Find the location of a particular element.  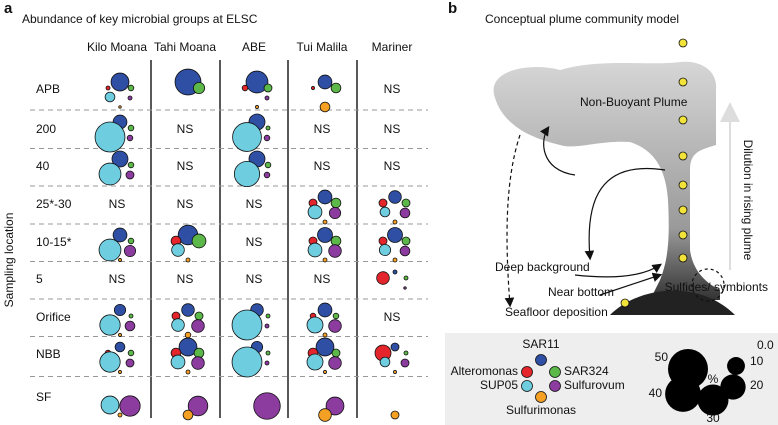

row-label: 5 is located at coordinates (39, 279).